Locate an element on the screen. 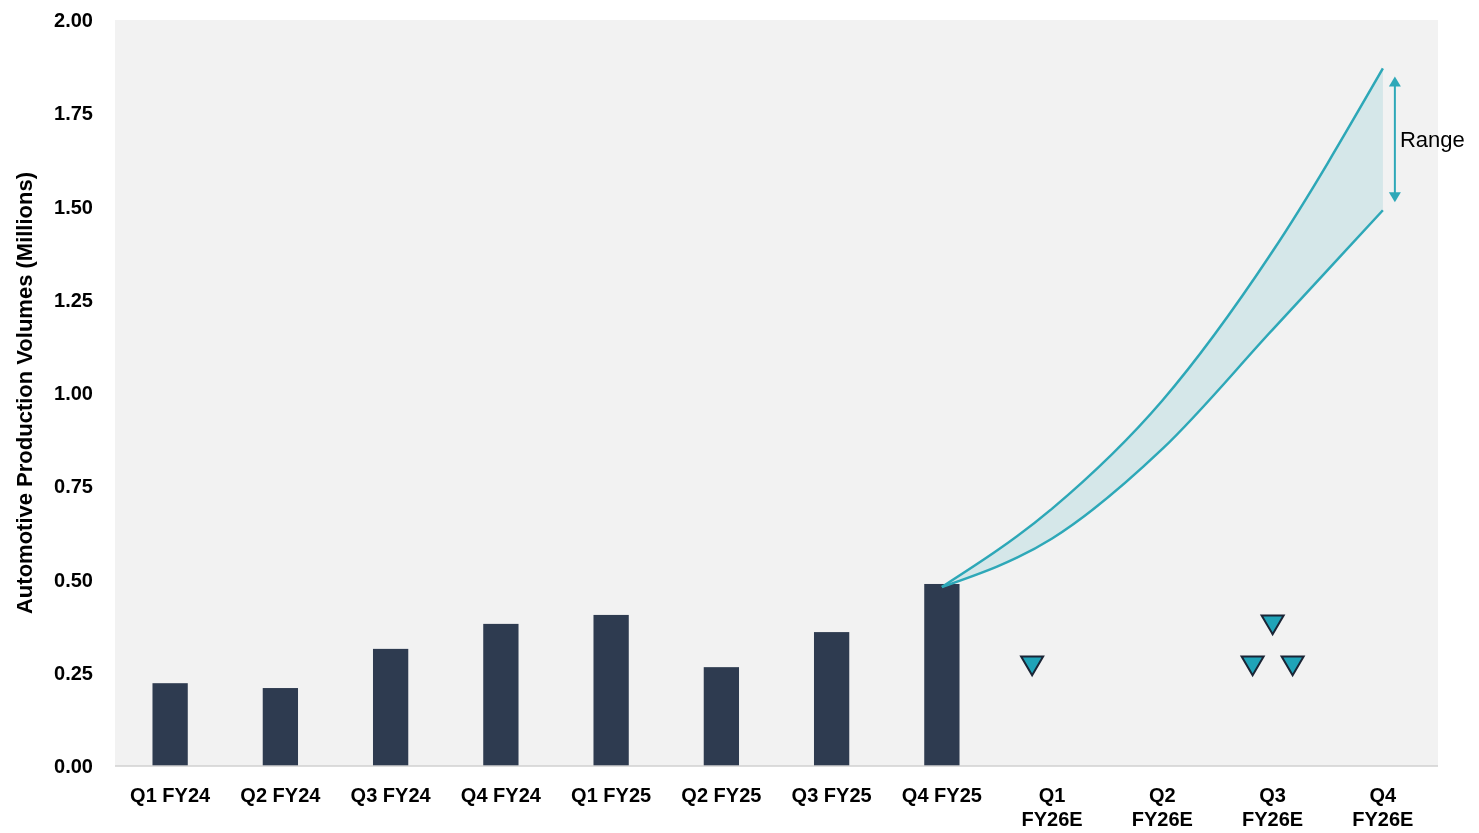 The width and height of the screenshot is (1479, 833). x-tick-label: Q3 FY25 is located at coordinates (831, 795).